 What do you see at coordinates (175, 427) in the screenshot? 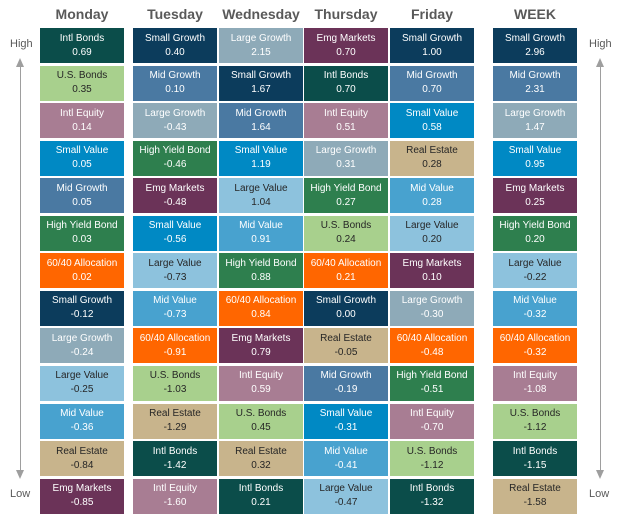
I see `return-value: -1.29` at bounding box center [175, 427].